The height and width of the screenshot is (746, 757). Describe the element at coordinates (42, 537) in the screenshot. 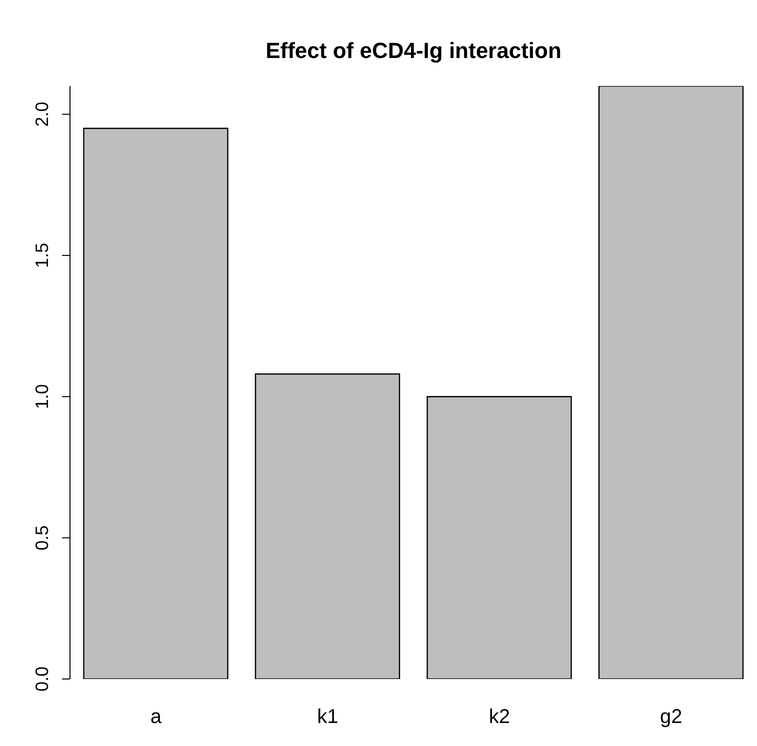

I see `y-tick-label: 0.5` at that location.